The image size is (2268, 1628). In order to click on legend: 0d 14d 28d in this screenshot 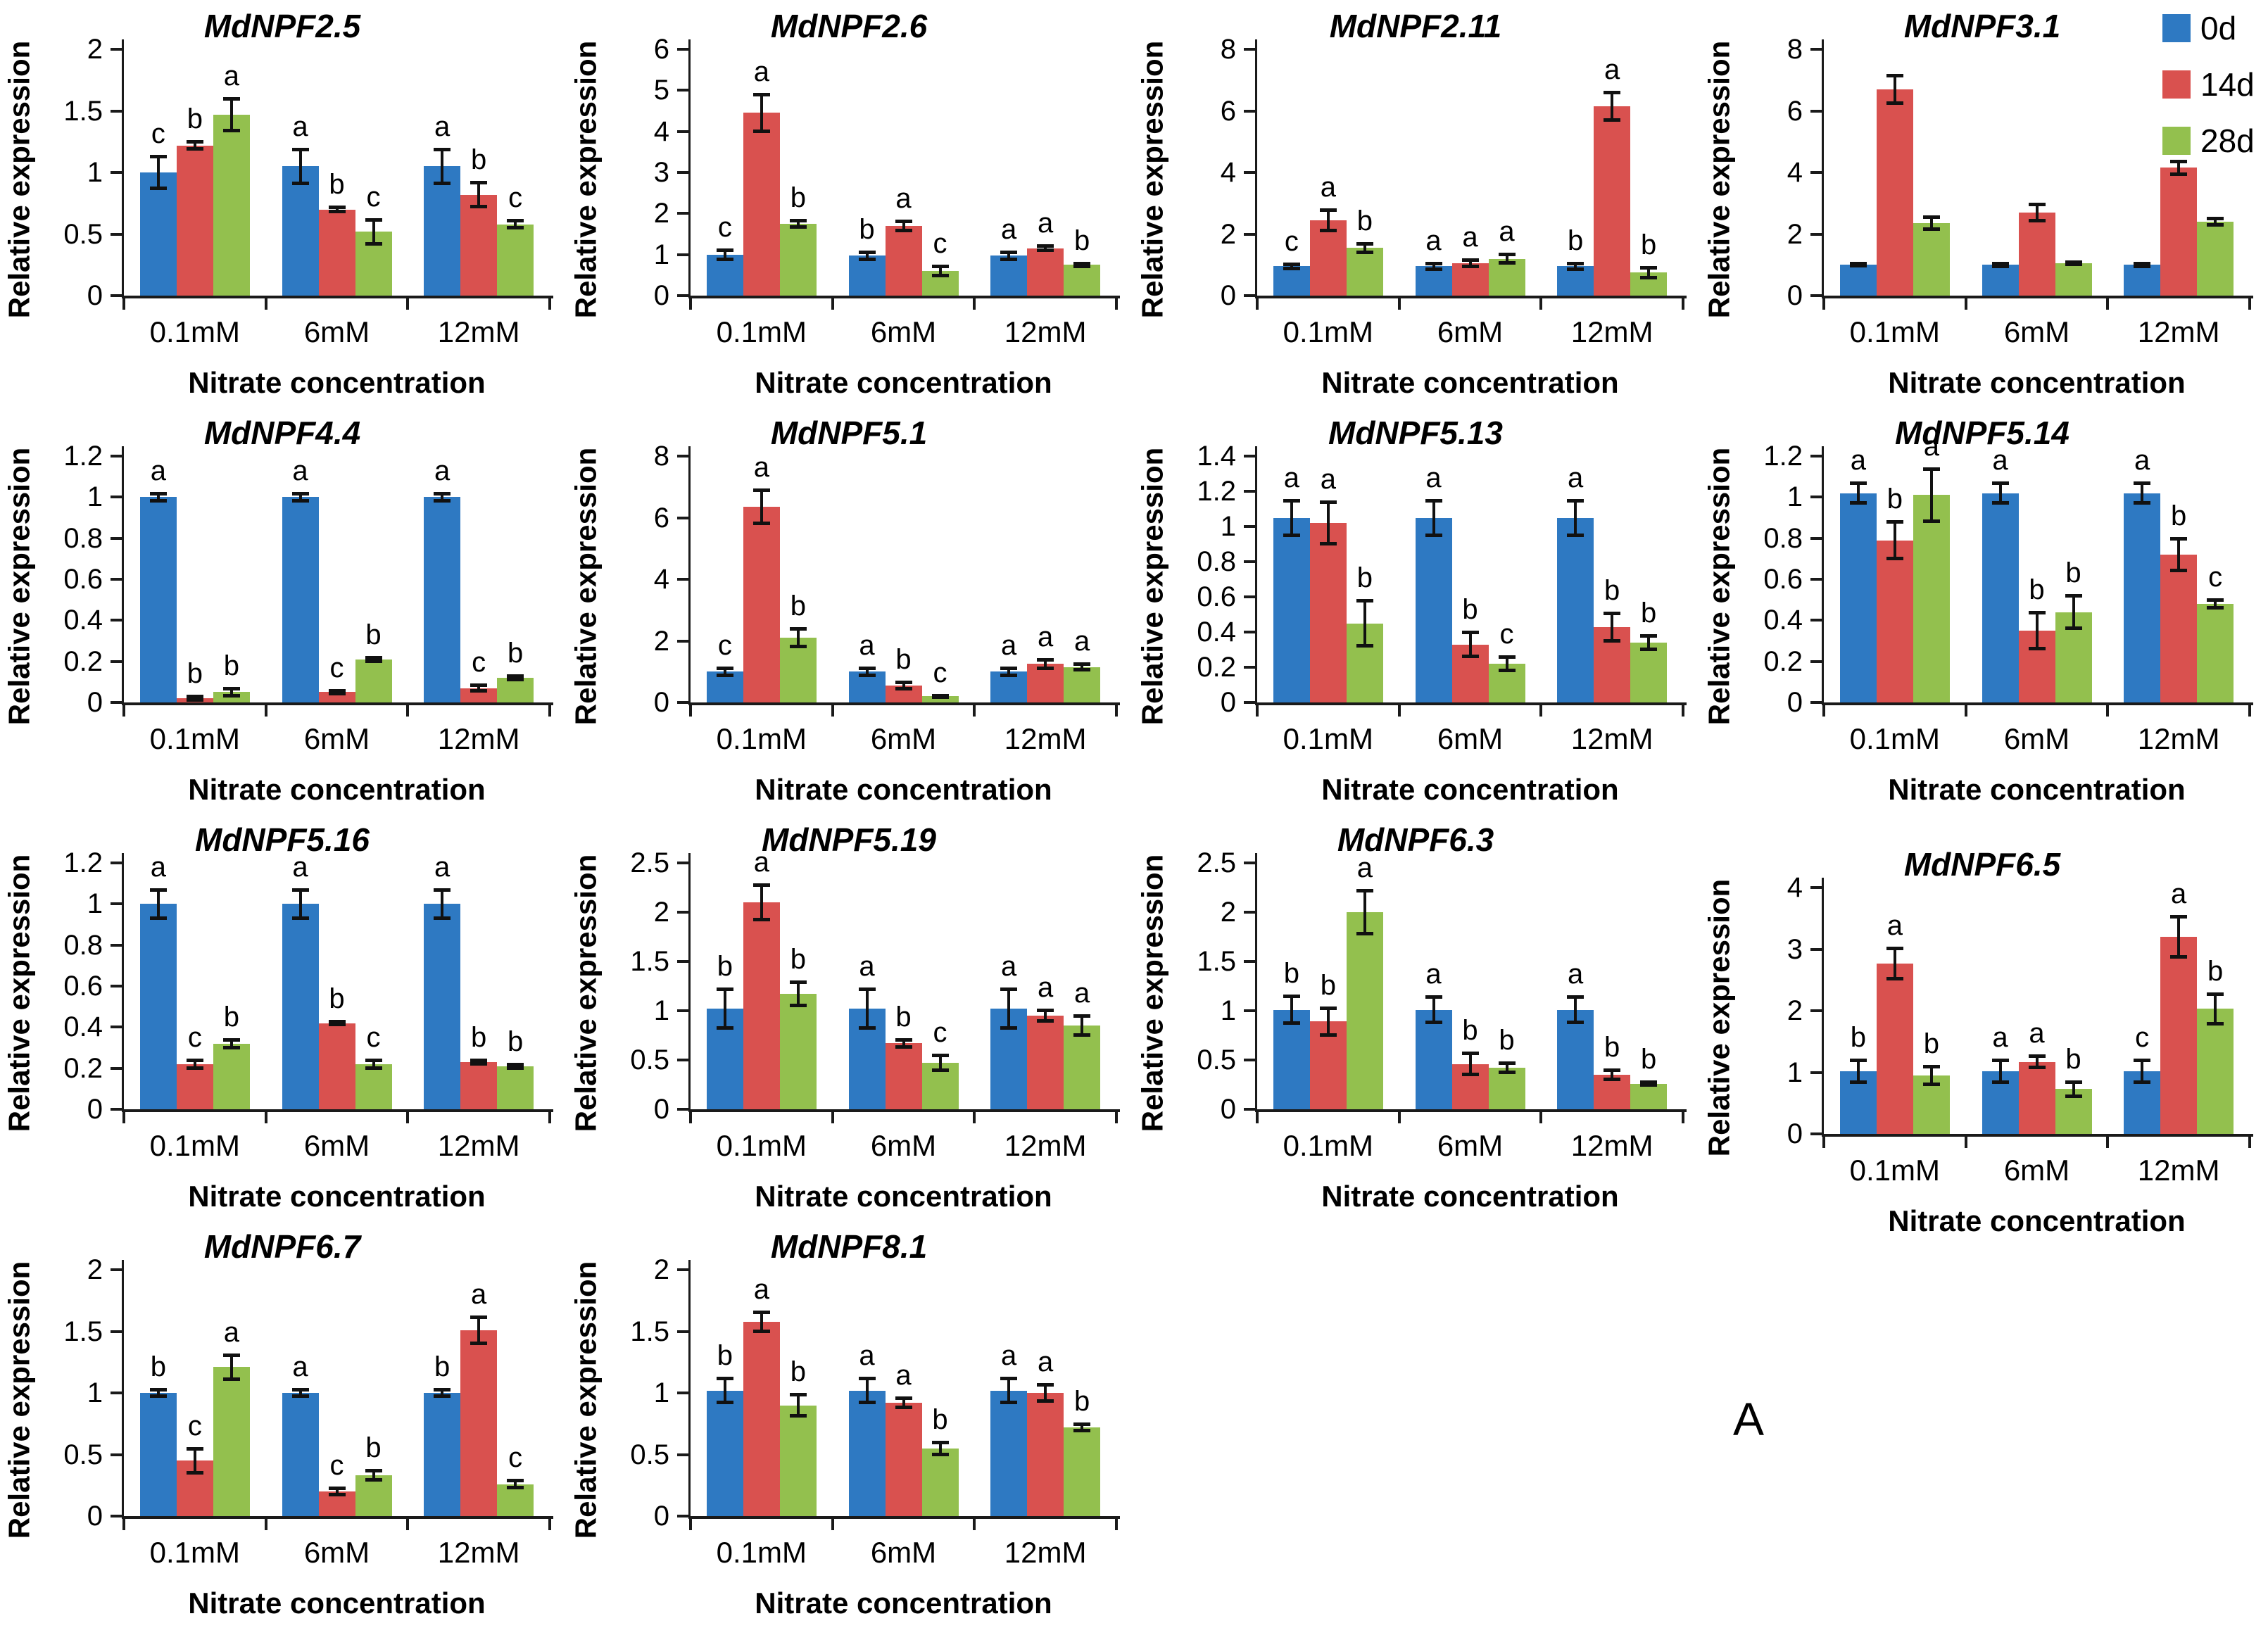, I will do `click(2208, 95)`.